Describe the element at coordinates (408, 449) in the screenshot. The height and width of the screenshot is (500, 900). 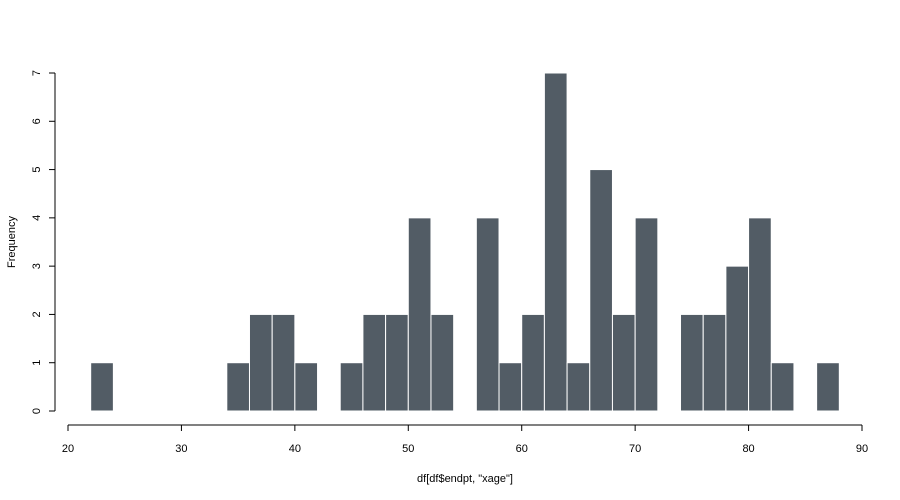
I see `x-tick-label: 50` at that location.